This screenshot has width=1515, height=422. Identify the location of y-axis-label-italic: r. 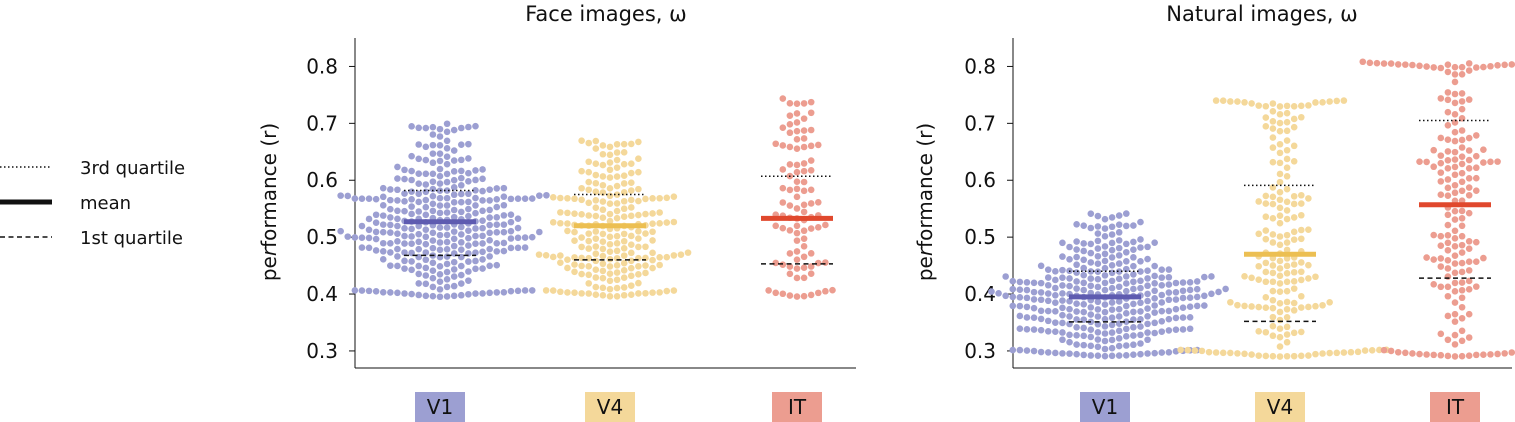
(925, 251).